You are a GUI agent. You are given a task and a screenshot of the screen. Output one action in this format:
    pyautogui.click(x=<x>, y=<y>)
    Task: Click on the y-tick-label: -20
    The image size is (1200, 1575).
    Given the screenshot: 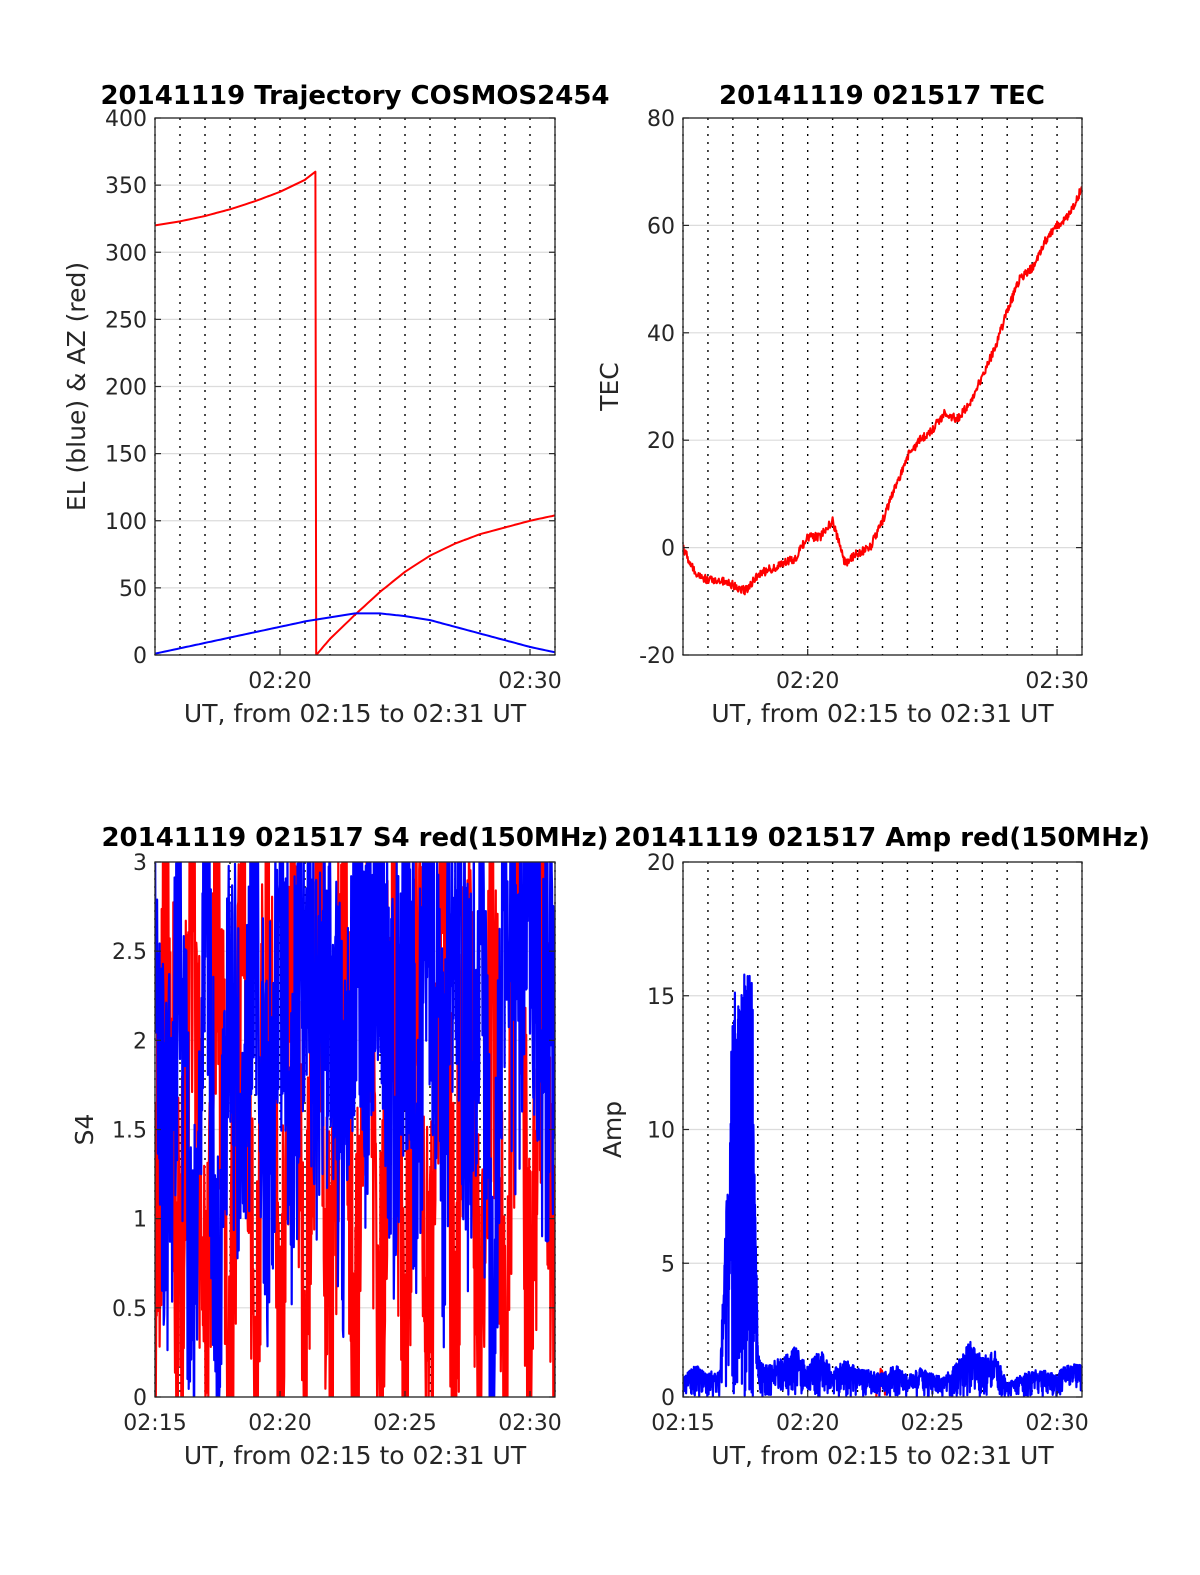 What is the action you would take?
    pyautogui.click(x=657, y=656)
    